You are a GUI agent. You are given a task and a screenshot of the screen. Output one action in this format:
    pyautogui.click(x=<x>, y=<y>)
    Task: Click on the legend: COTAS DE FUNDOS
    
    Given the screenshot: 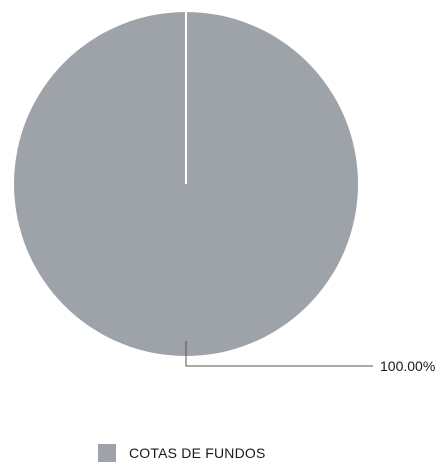 What is the action you would take?
    pyautogui.click(x=182, y=453)
    